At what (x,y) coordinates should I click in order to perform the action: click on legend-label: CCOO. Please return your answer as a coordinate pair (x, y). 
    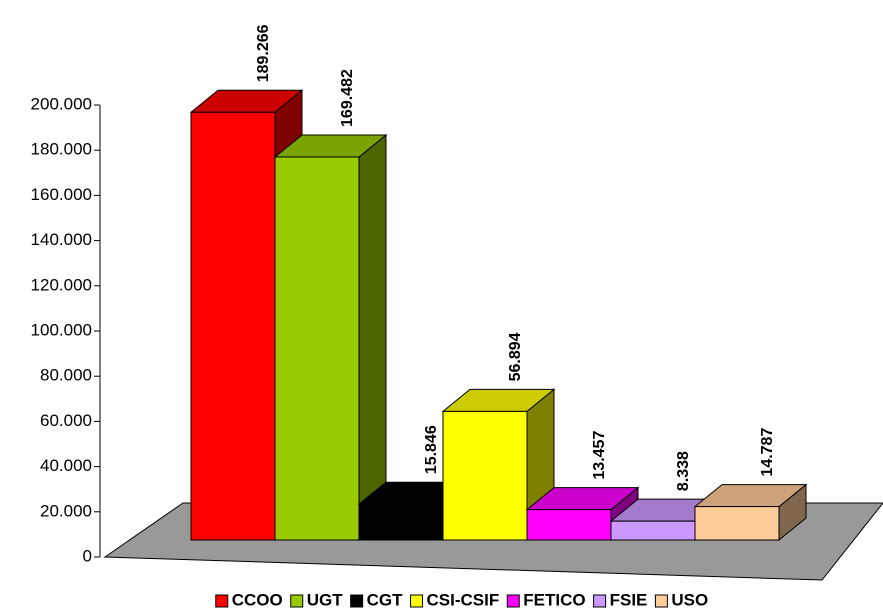
    Looking at the image, I should click on (257, 599).